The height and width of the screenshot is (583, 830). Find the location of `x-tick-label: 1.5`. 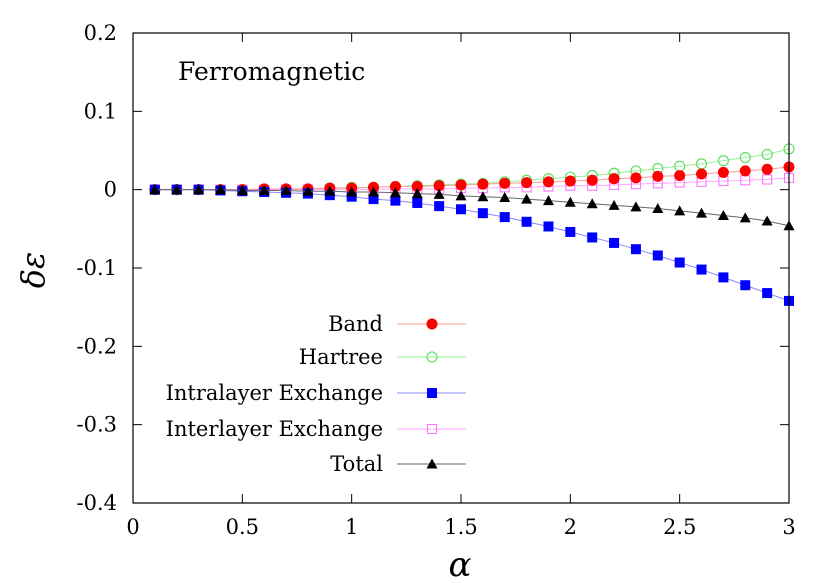

x-tick-label: 1.5 is located at coordinates (460, 527).